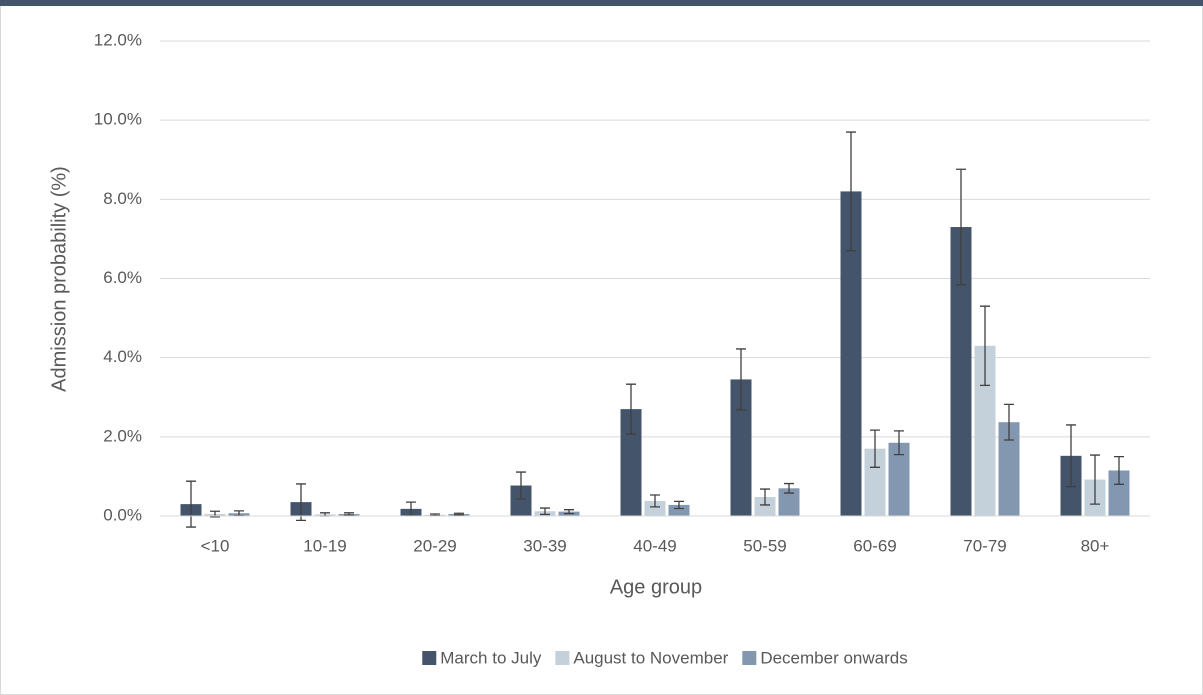 Image resolution: width=1203 pixels, height=695 pixels. What do you see at coordinates (215, 545) in the screenshot?
I see `x-tick-label: <10` at bounding box center [215, 545].